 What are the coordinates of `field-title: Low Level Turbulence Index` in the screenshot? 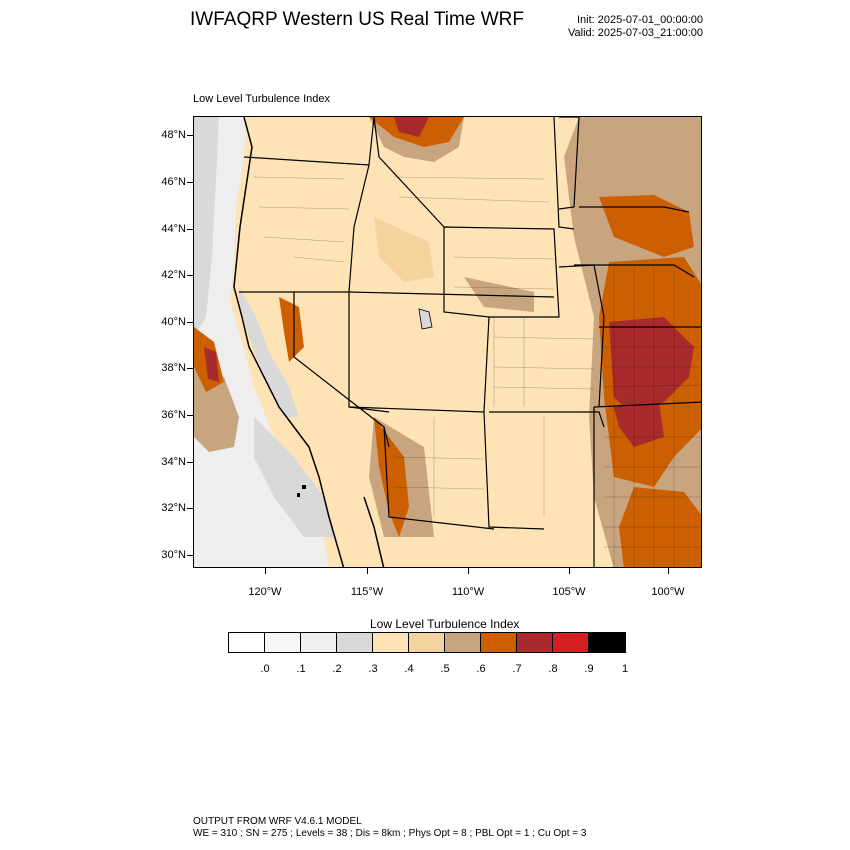 It's located at (261, 99).